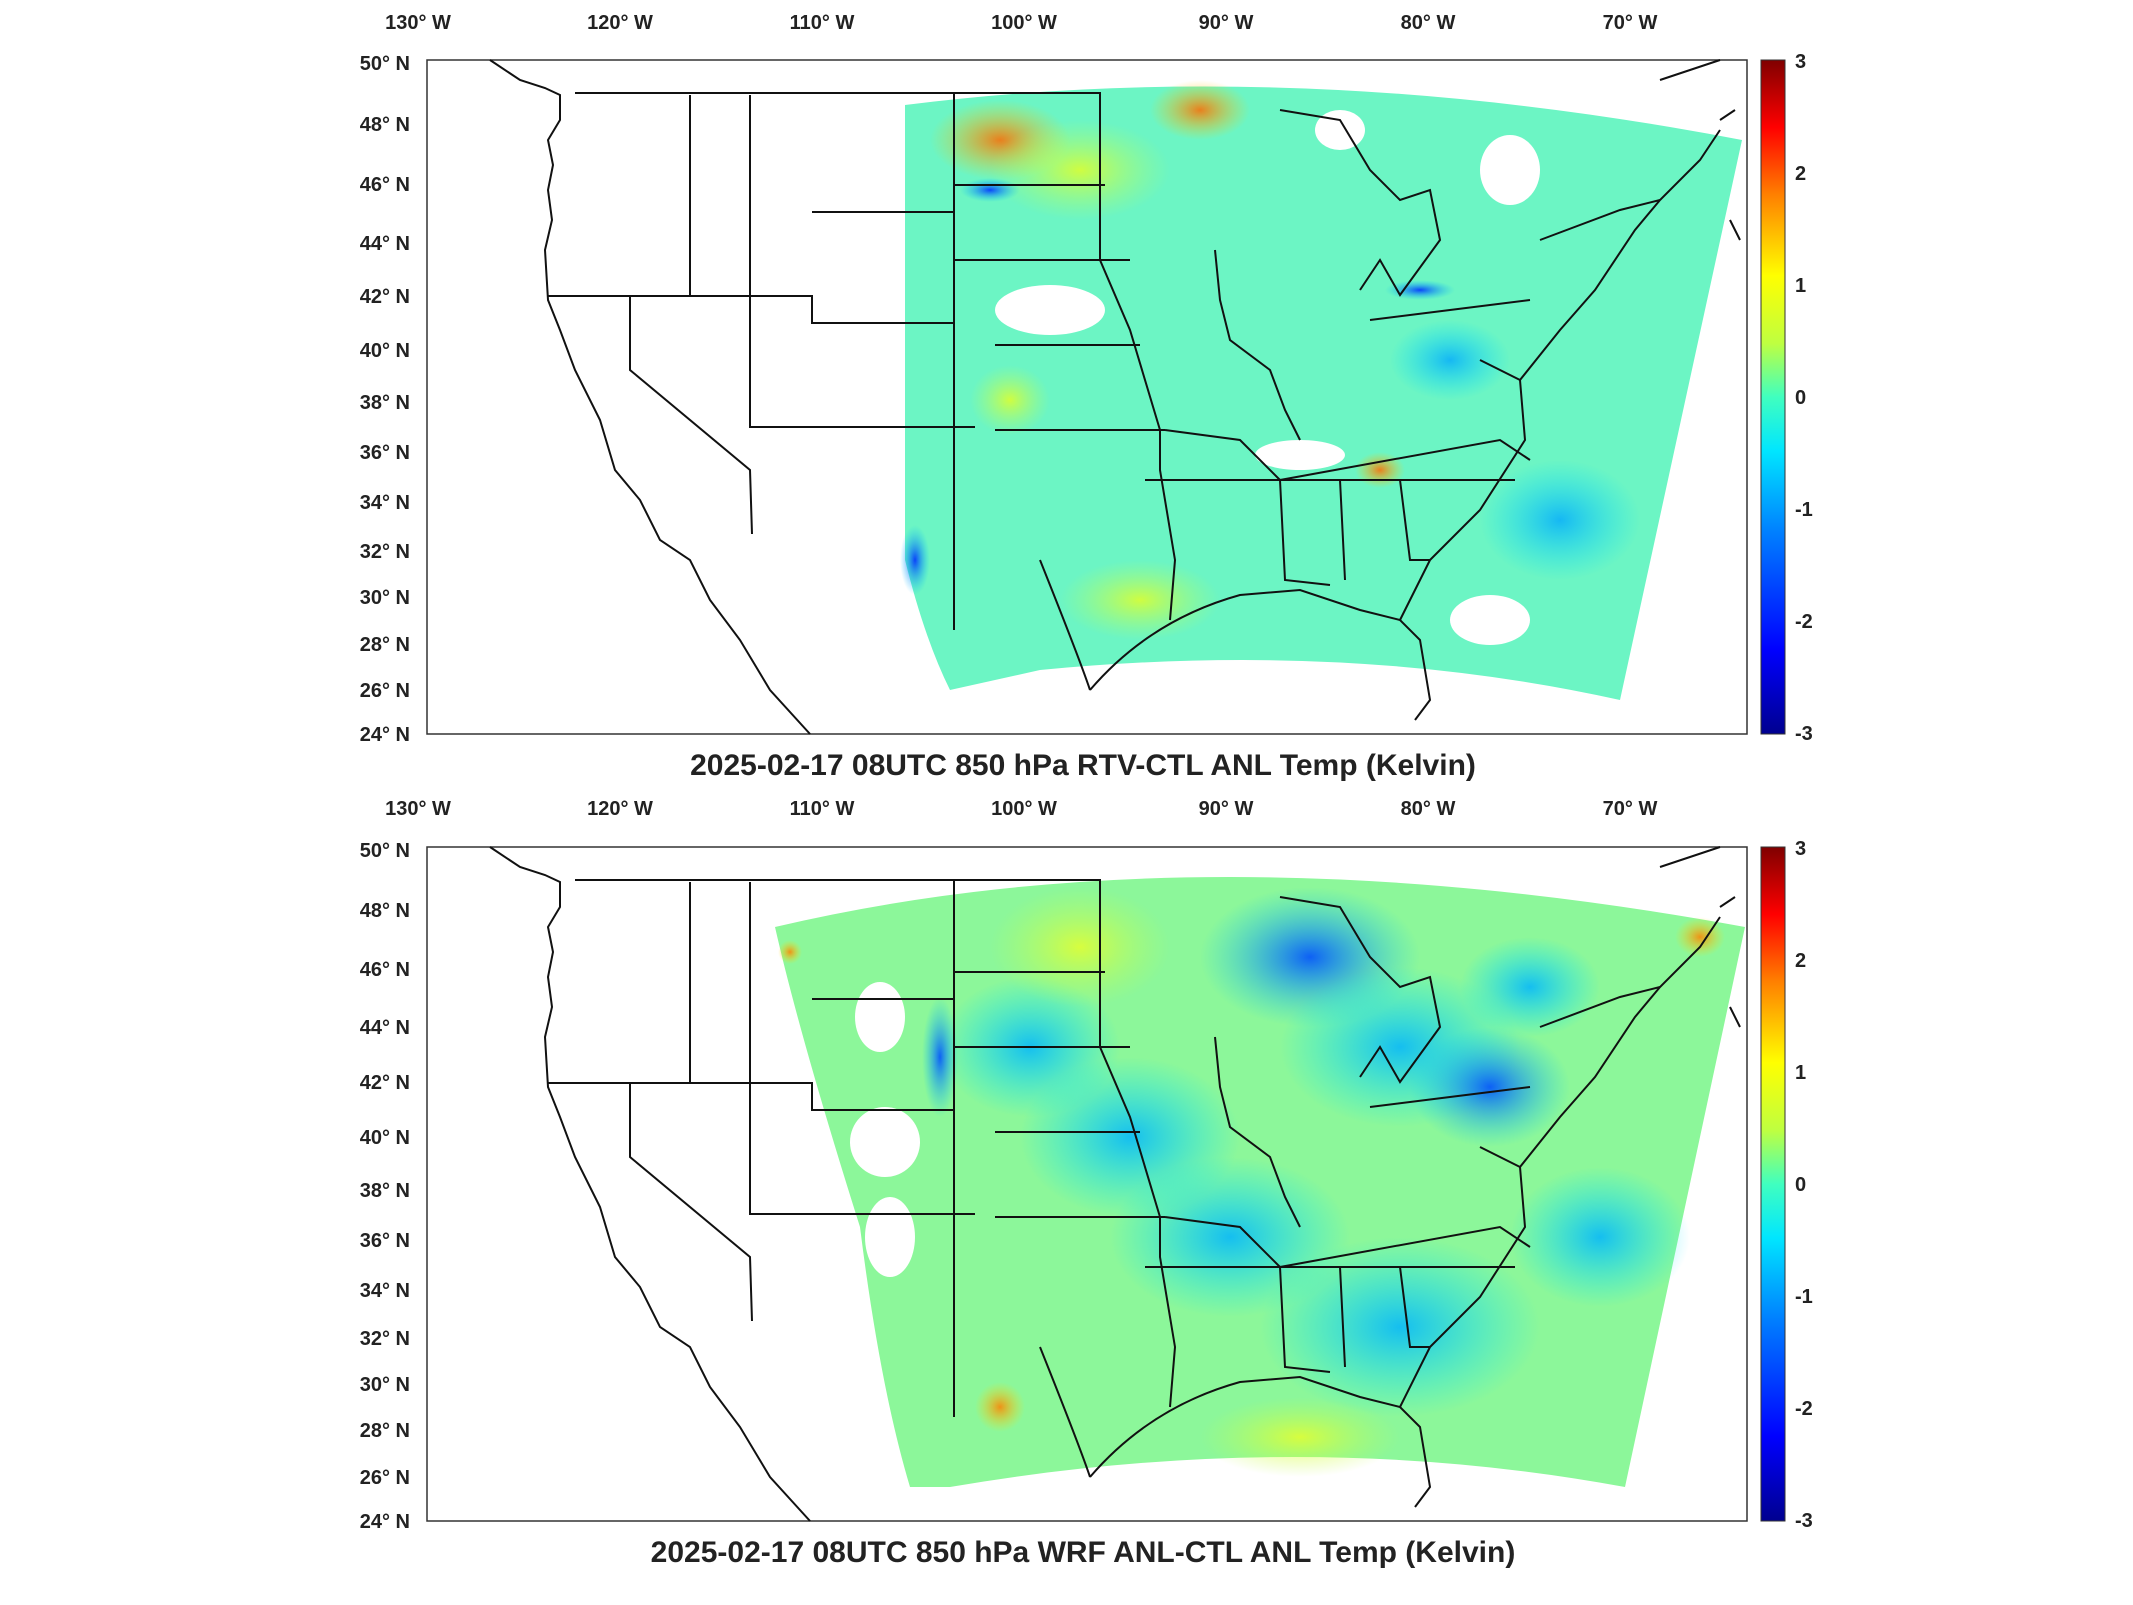 The width and height of the screenshot is (2133, 1605). I want to click on colorbar-tick: 0, so click(1800, 1185).